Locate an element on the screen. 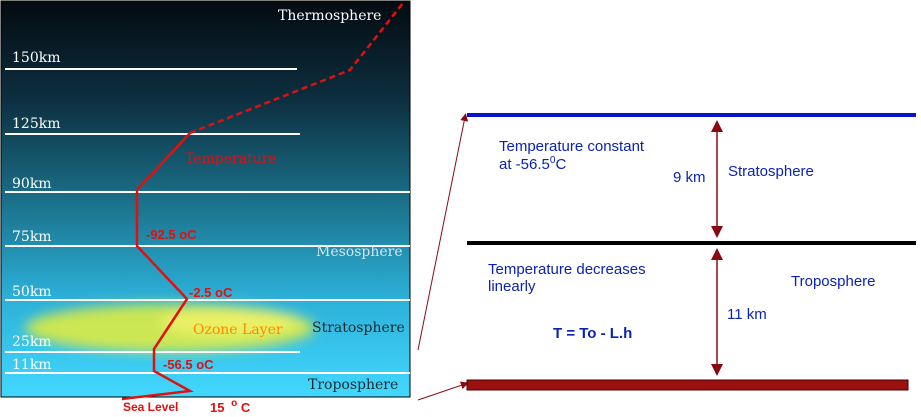 This screenshot has width=921, height=417. temp-label-minus-2-5: -2.5 oC is located at coordinates (211, 292).